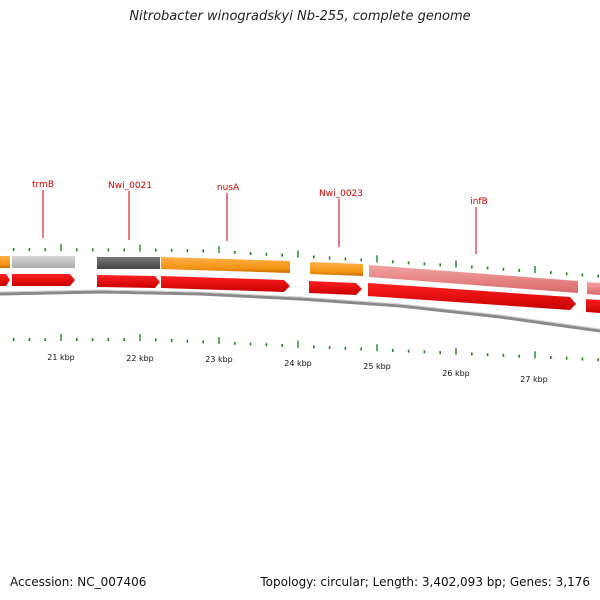 This screenshot has width=600, height=600. What do you see at coordinates (473, 279) in the screenshot?
I see `gene-block-infB` at bounding box center [473, 279].